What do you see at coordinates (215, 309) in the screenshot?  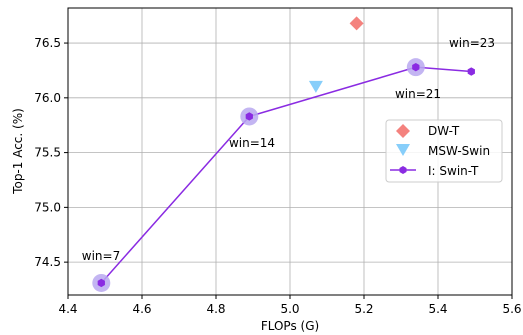 I see `x-tick-label: 4.8` at bounding box center [215, 309].